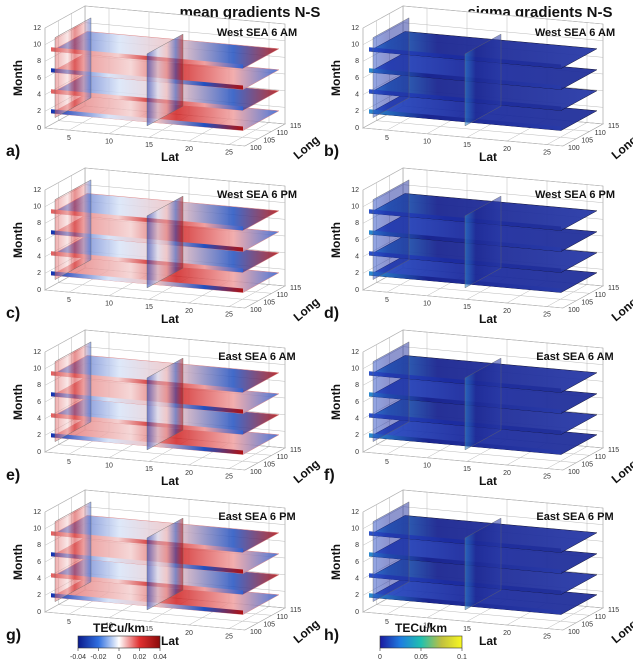 Image resolution: width=633 pixels, height=672 pixels. I want to click on panel-label: h), so click(331, 635).